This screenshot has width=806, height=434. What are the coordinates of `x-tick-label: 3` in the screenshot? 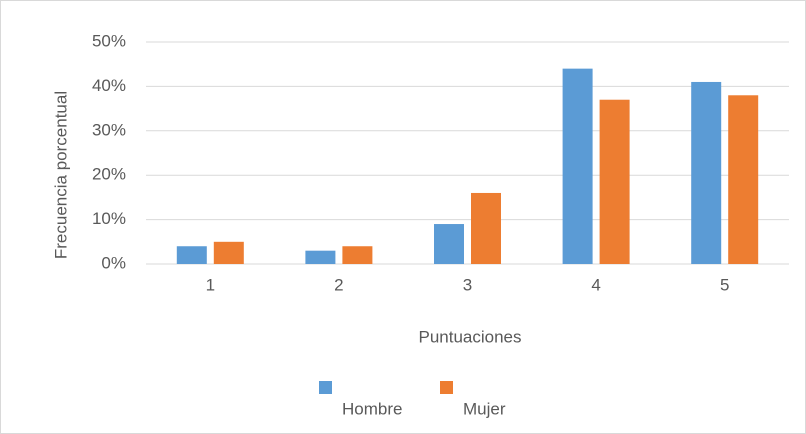 It's located at (467, 284).